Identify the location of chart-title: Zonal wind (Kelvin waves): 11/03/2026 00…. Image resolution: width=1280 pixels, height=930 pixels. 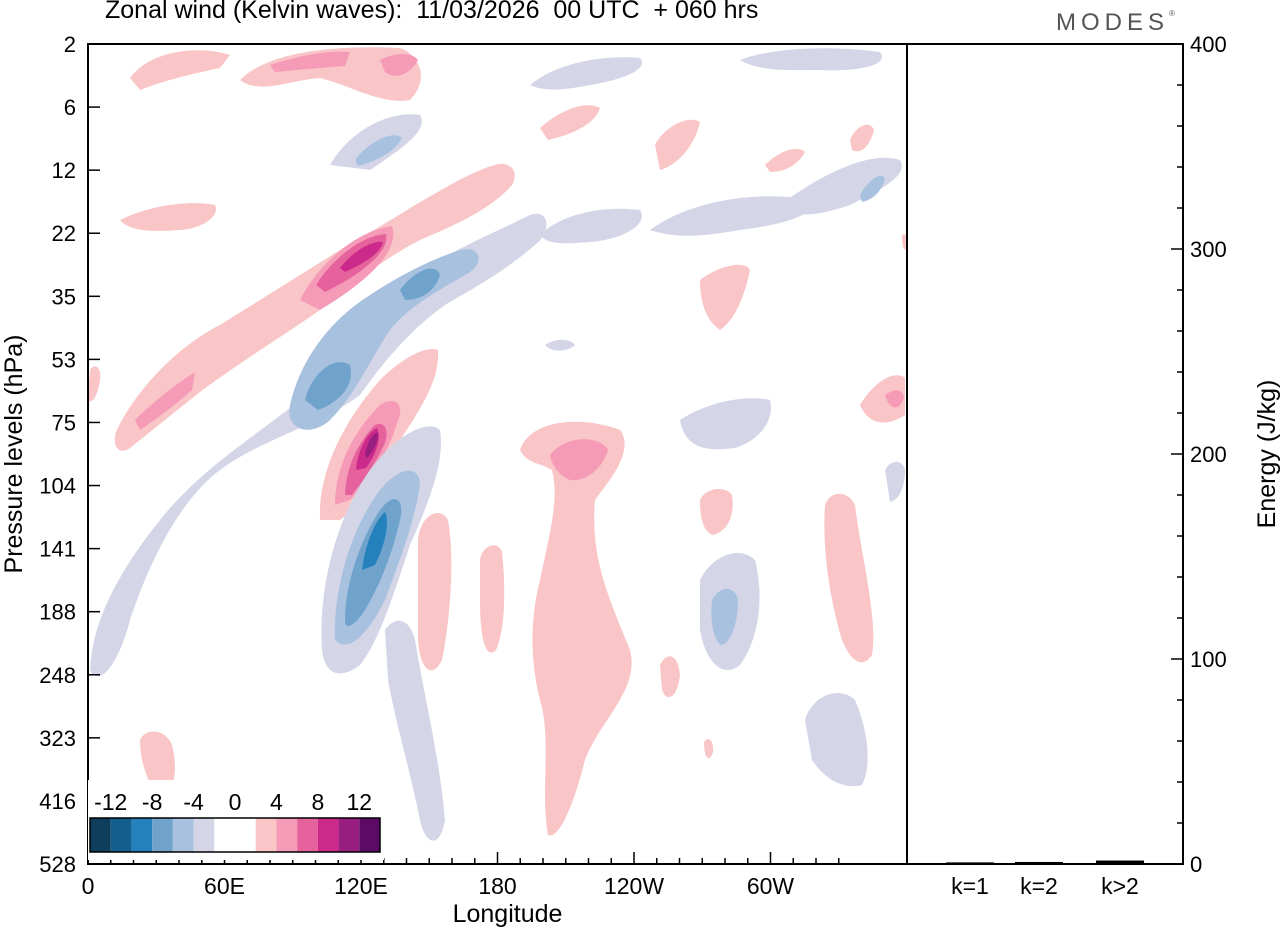
(432, 12).